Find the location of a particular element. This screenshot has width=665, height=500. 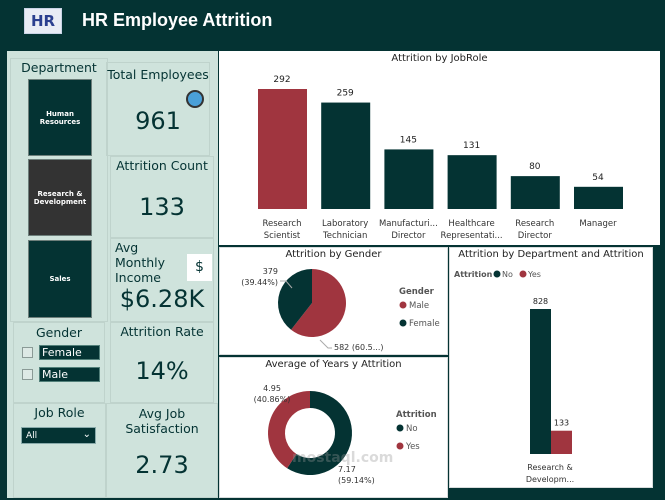

kpi-label: Attrition Count is located at coordinates (162, 165).